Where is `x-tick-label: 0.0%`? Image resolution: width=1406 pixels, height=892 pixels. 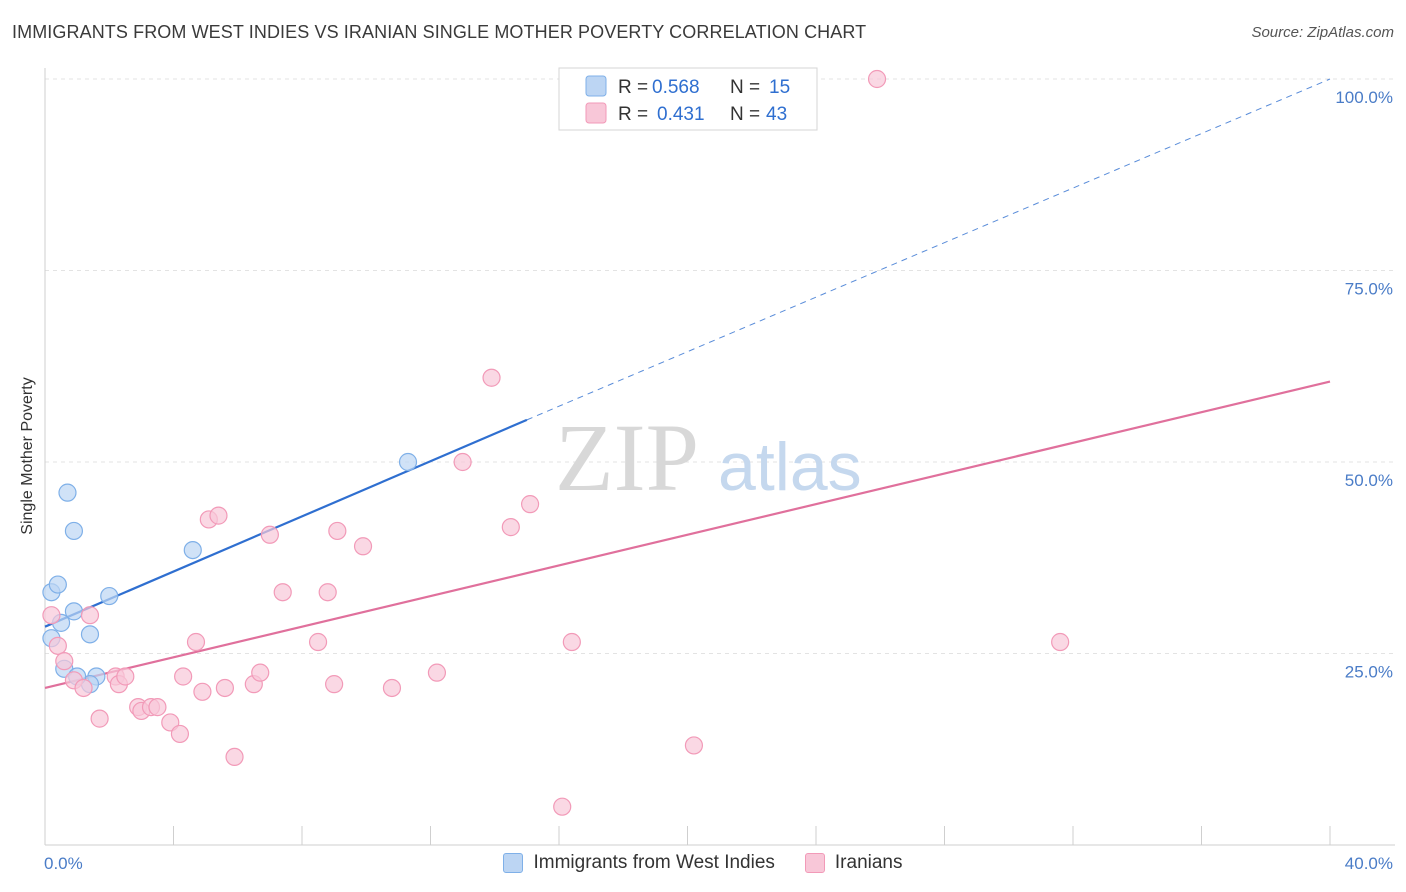
x-tick-label: 0.0% is located at coordinates (63, 863).